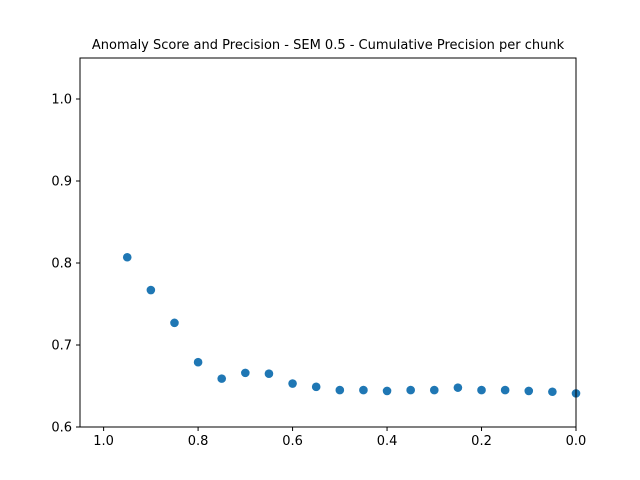 This screenshot has width=640, height=480. Describe the element at coordinates (61, 346) in the screenshot. I see `y-tick-label: 0.7` at that location.